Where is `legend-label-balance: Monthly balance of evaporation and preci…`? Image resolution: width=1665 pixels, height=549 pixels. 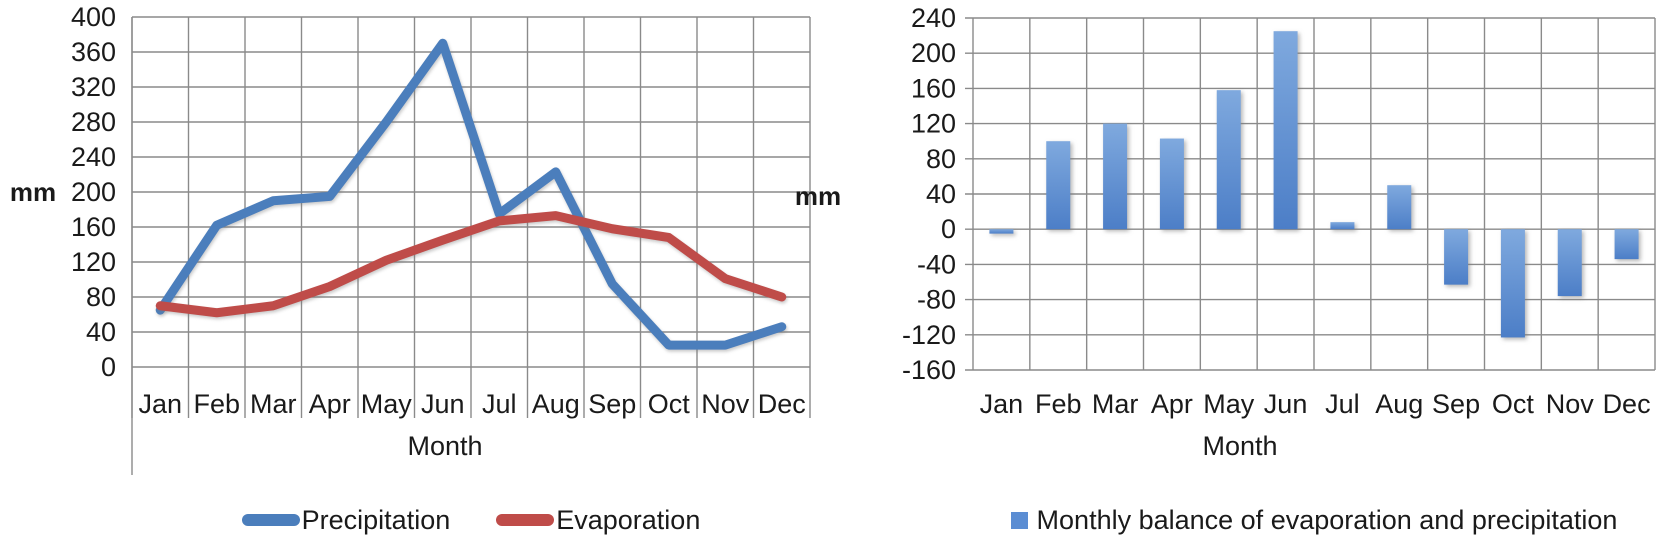 legend-label-balance: Monthly balance of evaporation and preci… is located at coordinates (1327, 519).